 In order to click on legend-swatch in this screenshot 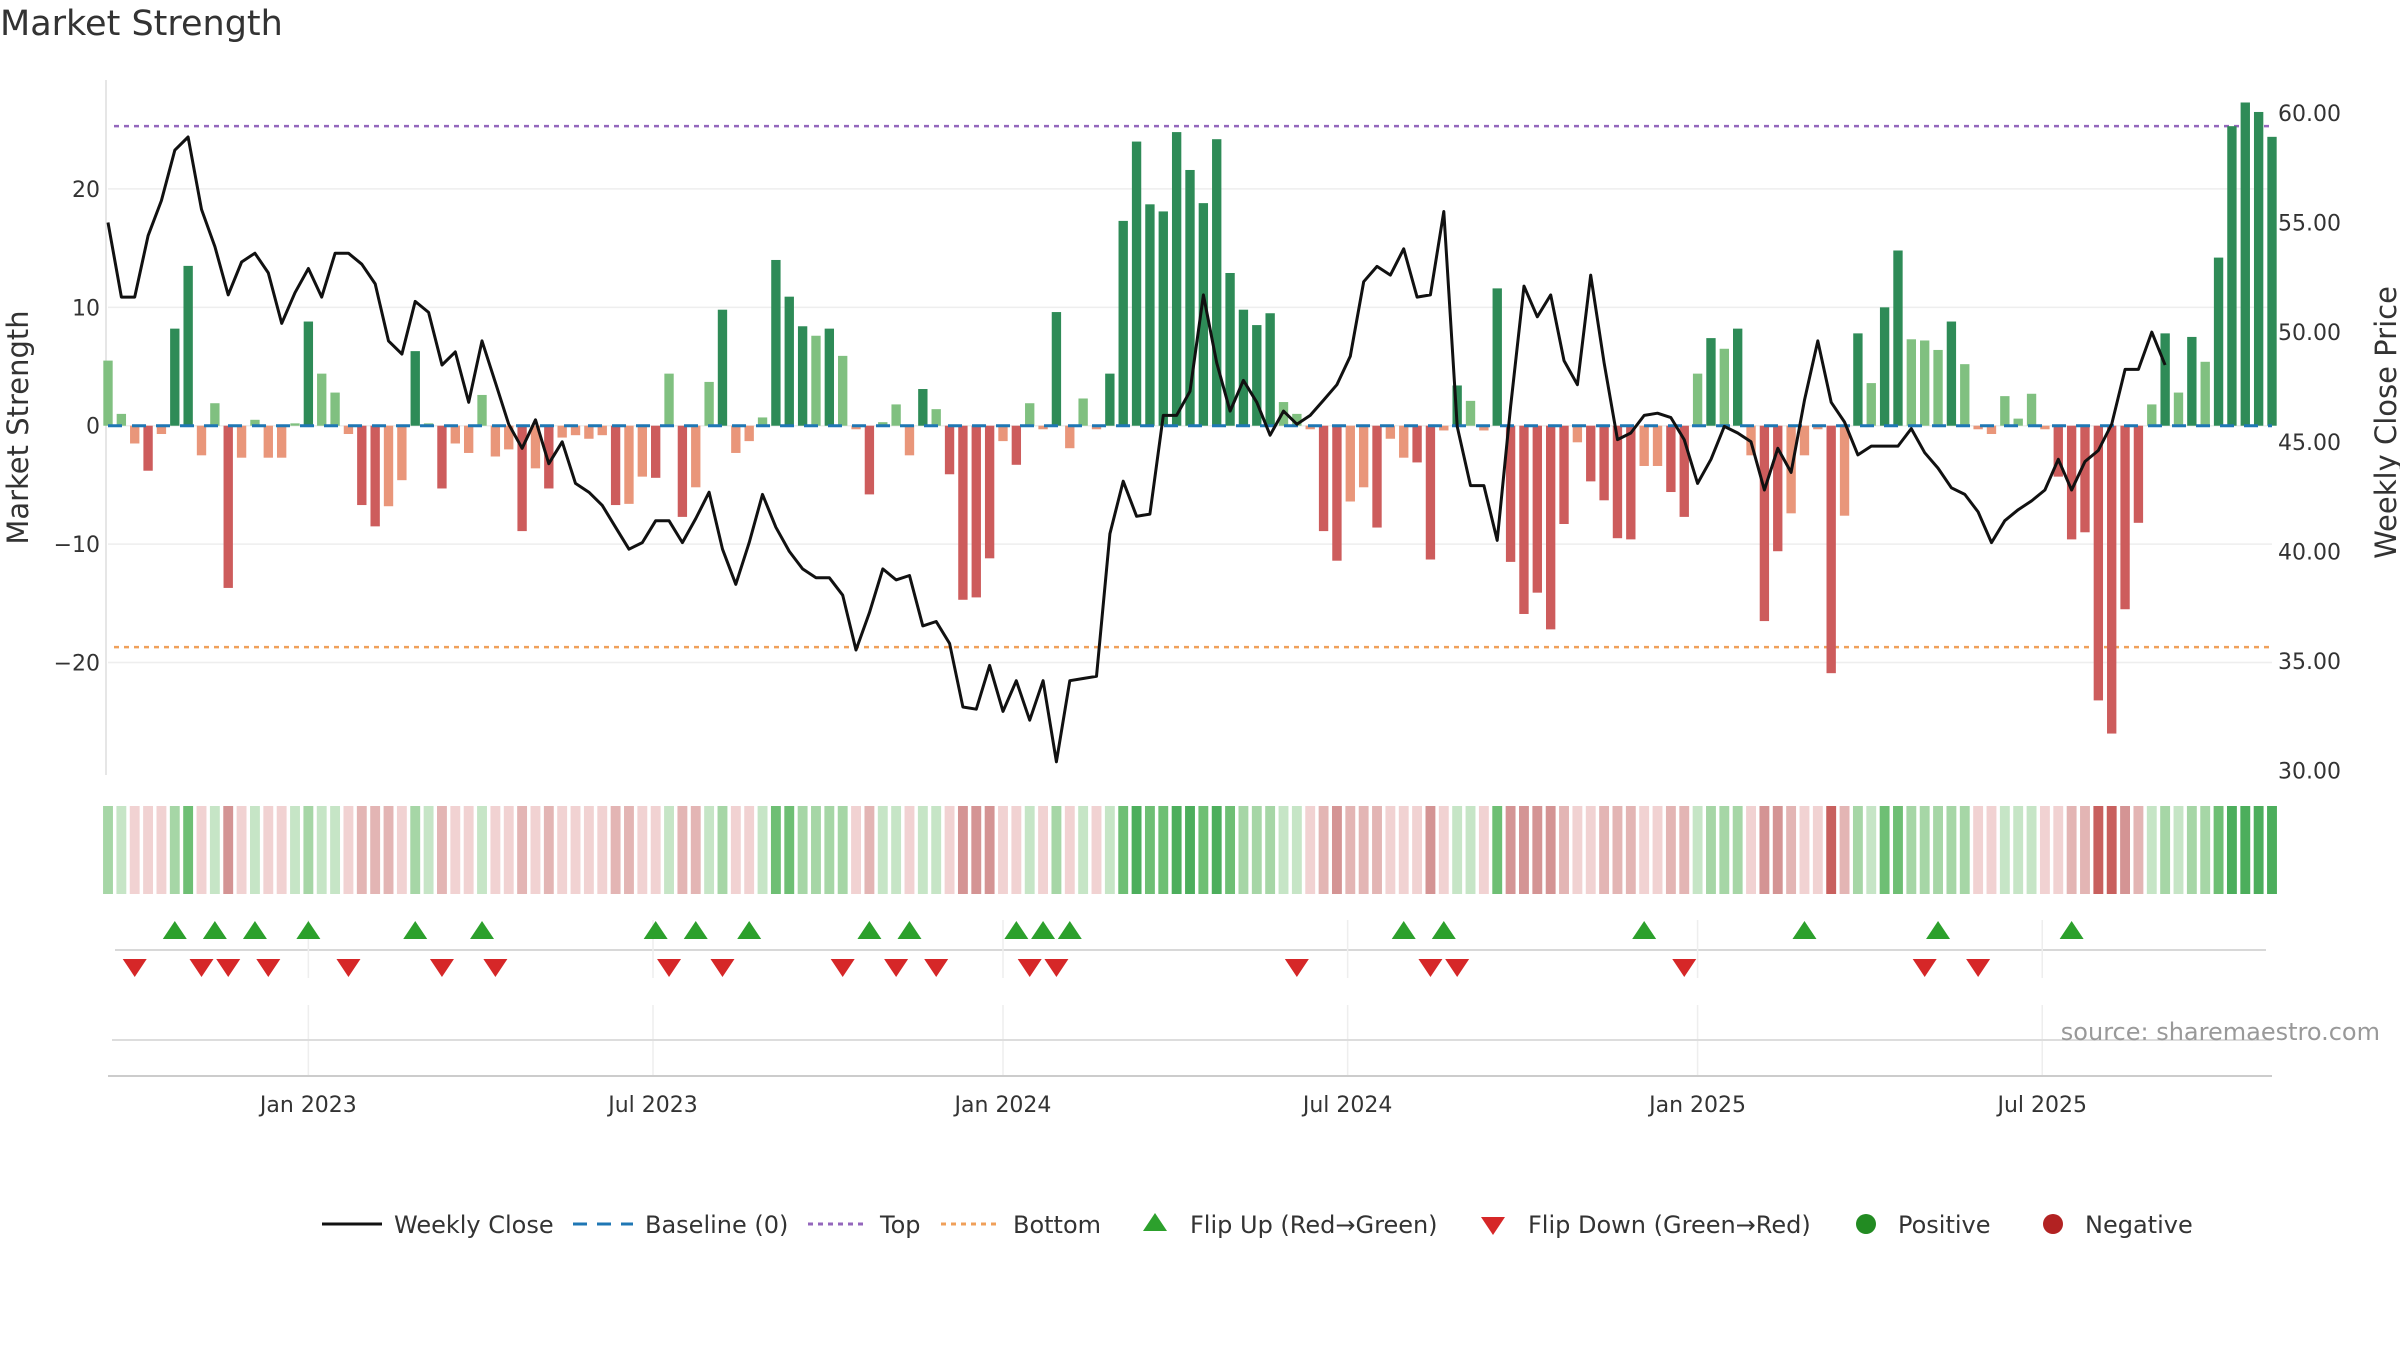, I will do `click(1155, 1222)`.